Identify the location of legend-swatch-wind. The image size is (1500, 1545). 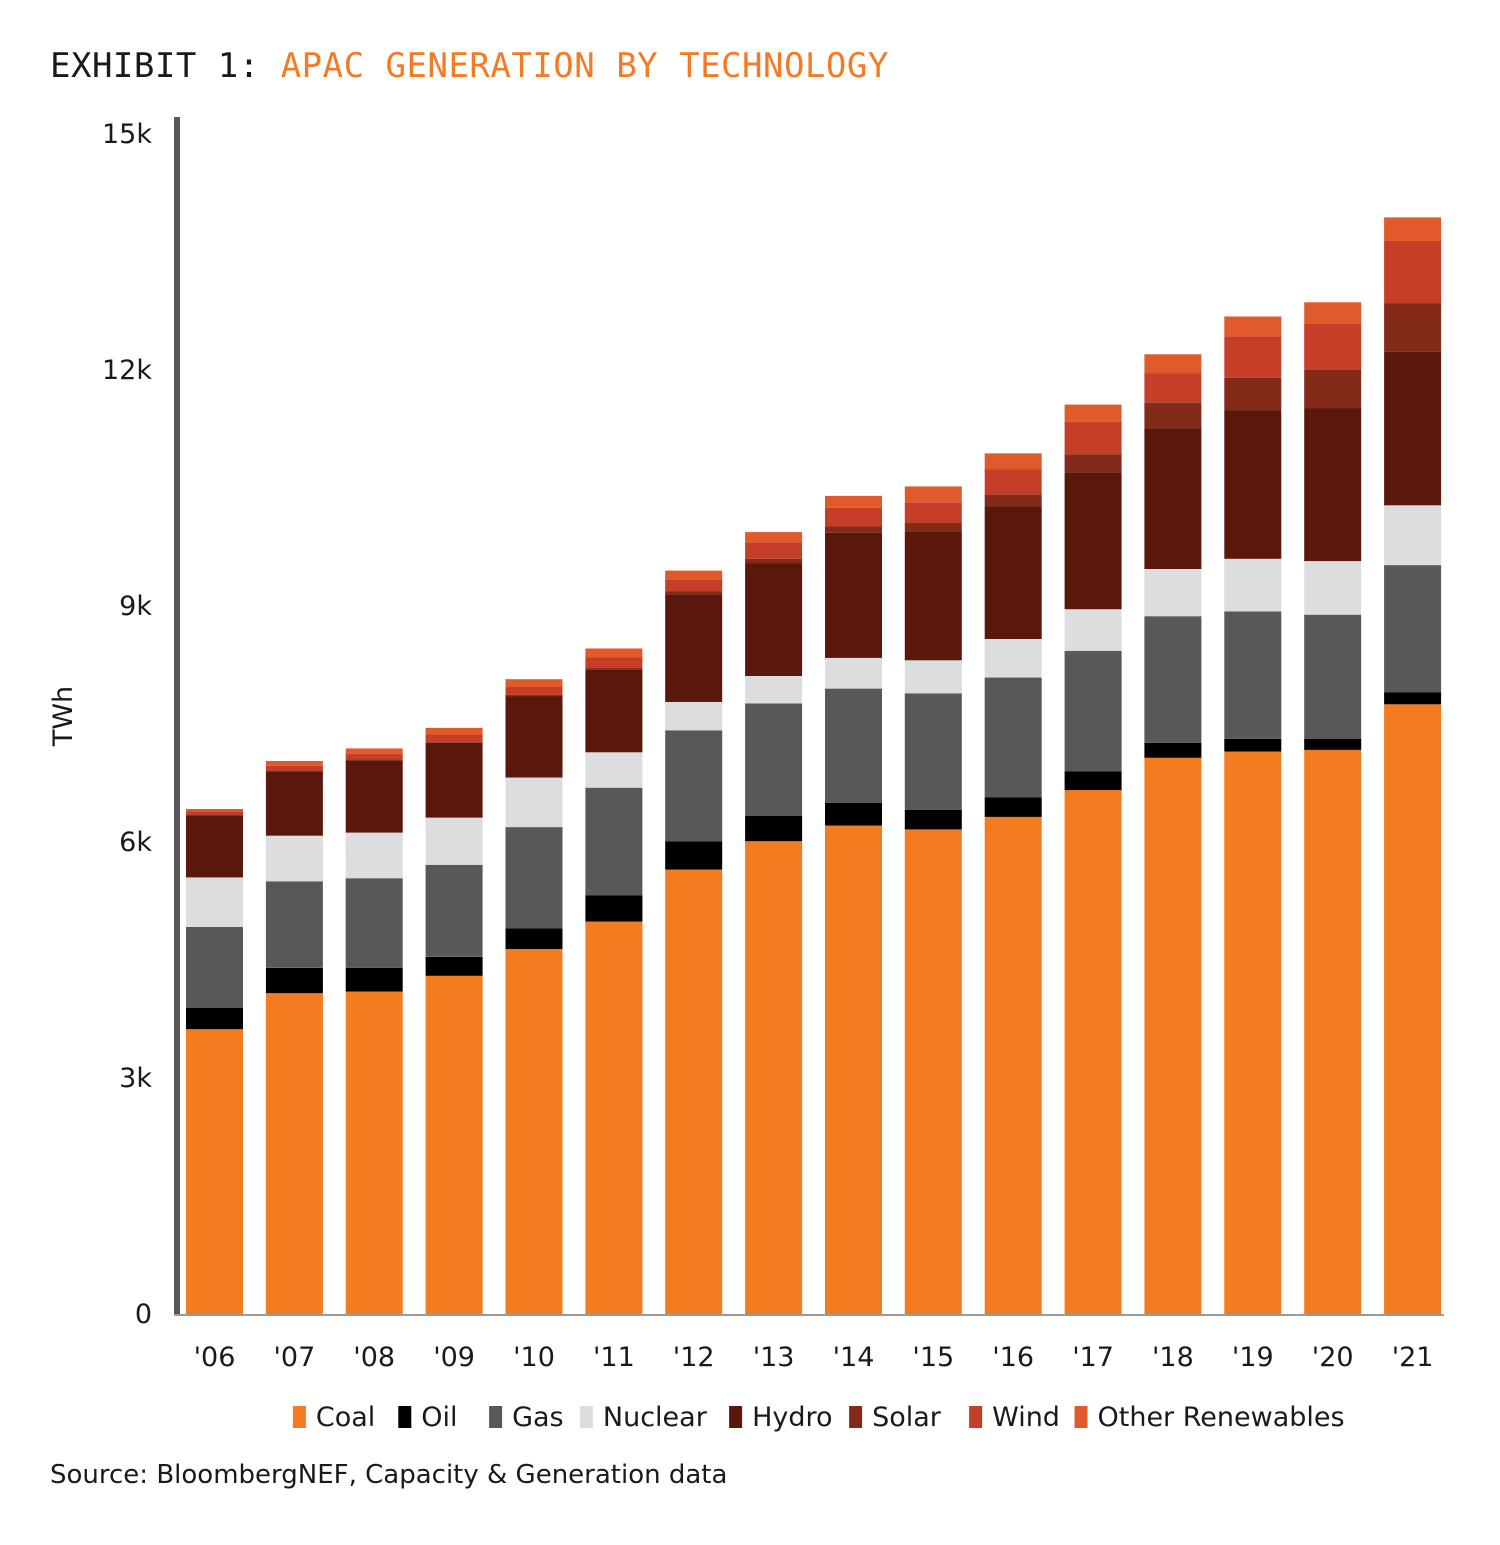
(976, 1417).